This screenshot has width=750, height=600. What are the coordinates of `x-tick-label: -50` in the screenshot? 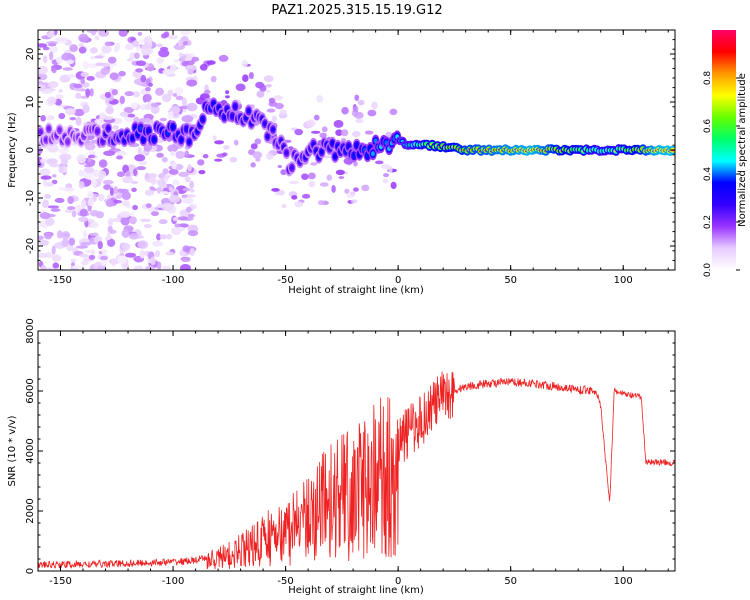 It's located at (285, 581).